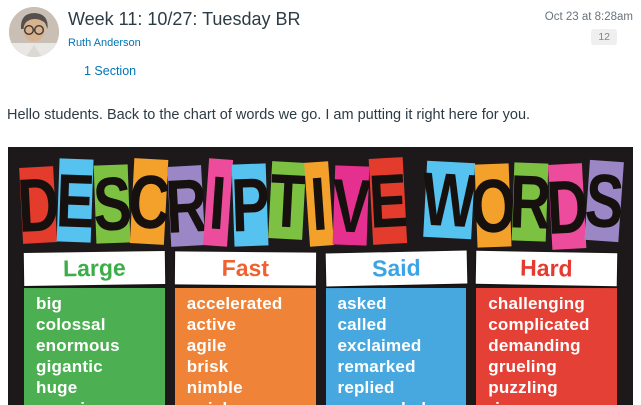 The width and height of the screenshot is (641, 405). I want to click on unread-count-badge: 12, so click(604, 37).